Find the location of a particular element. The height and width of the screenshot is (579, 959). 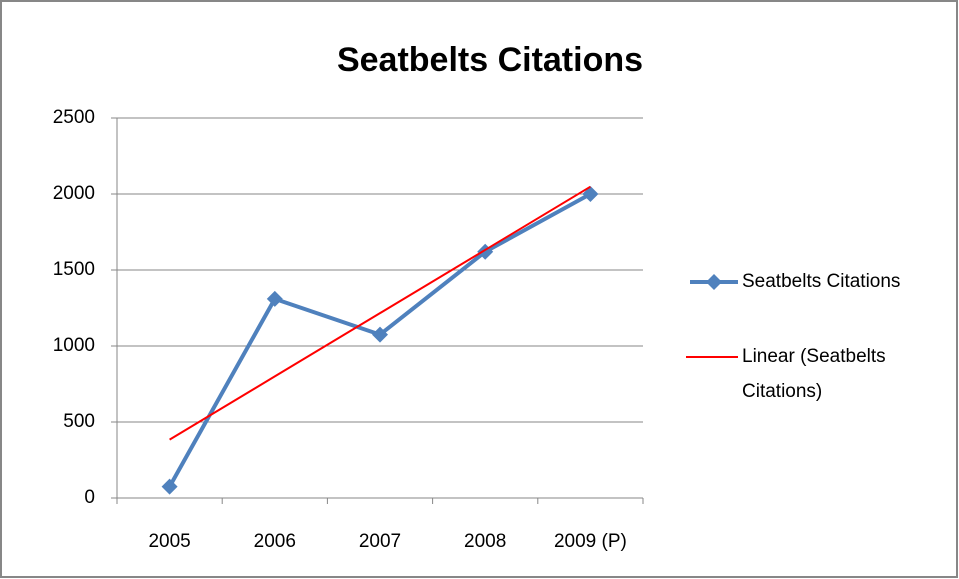

x-tick-label: 2007 is located at coordinates (380, 541).